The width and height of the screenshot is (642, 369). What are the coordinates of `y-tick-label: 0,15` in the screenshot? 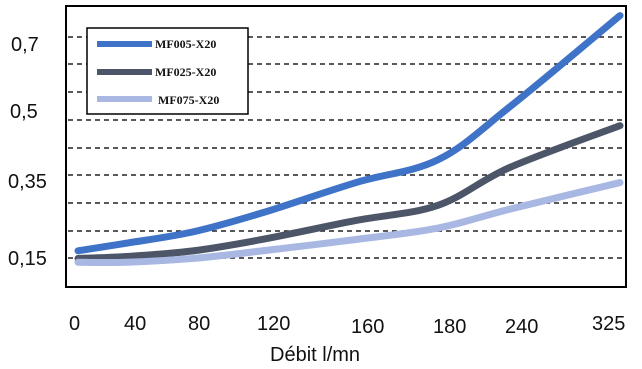 It's located at (27, 259).